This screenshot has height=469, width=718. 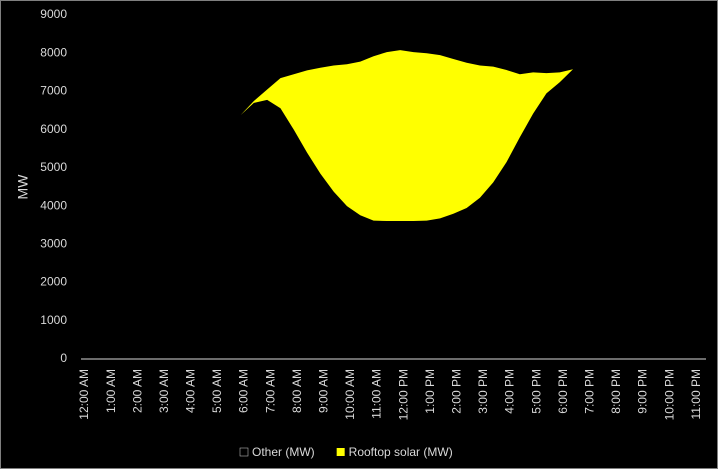 I want to click on y-tick-label: 6000, so click(x=53, y=129).